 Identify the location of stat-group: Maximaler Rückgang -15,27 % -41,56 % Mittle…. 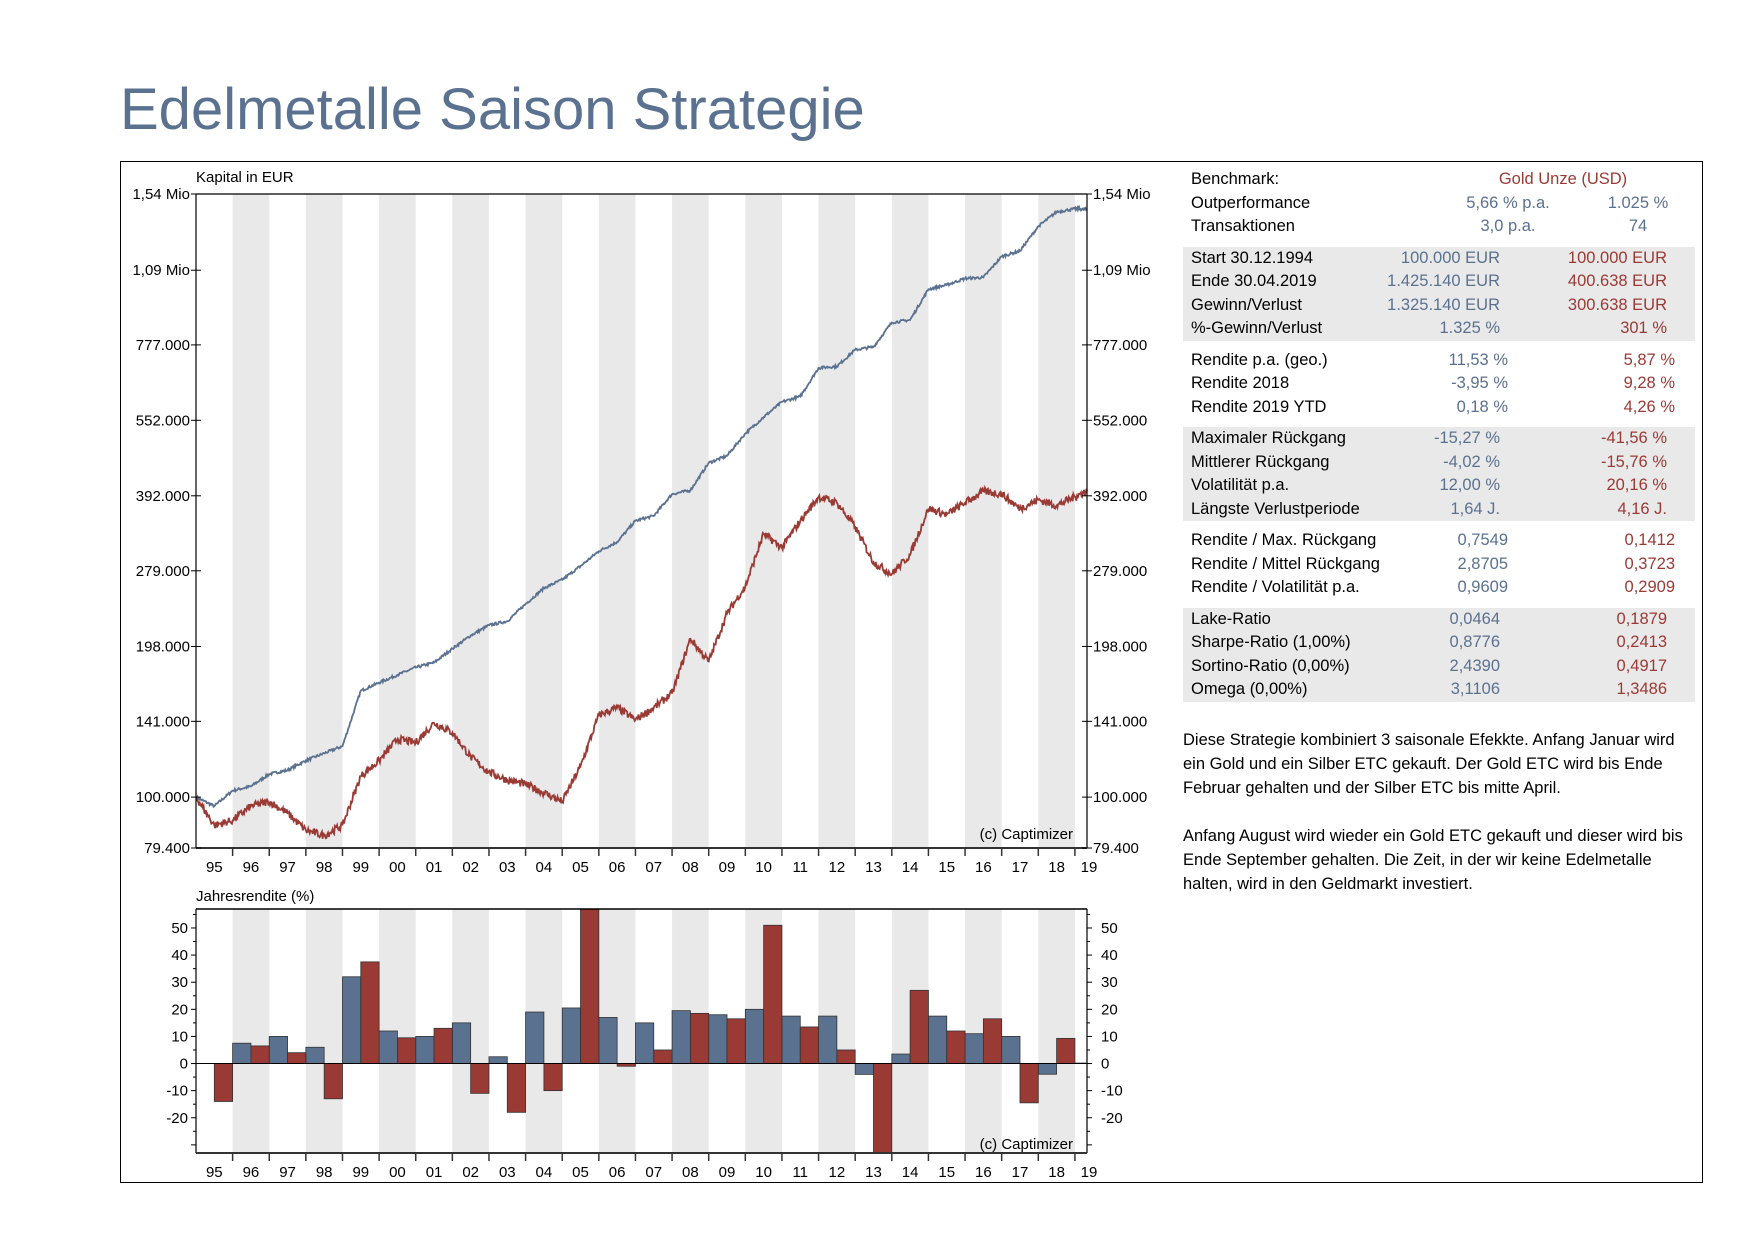
(1439, 474).